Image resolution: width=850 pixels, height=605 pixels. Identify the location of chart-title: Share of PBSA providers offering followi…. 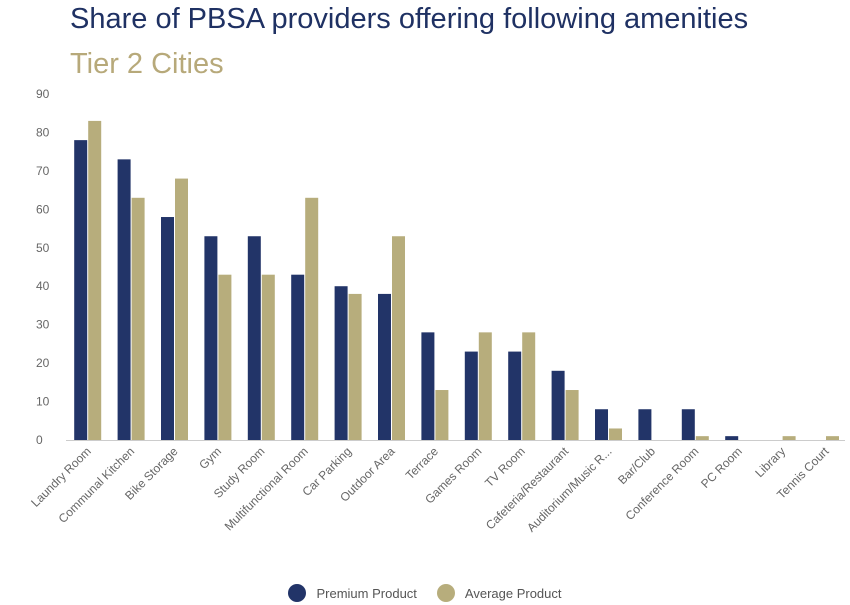
(409, 19).